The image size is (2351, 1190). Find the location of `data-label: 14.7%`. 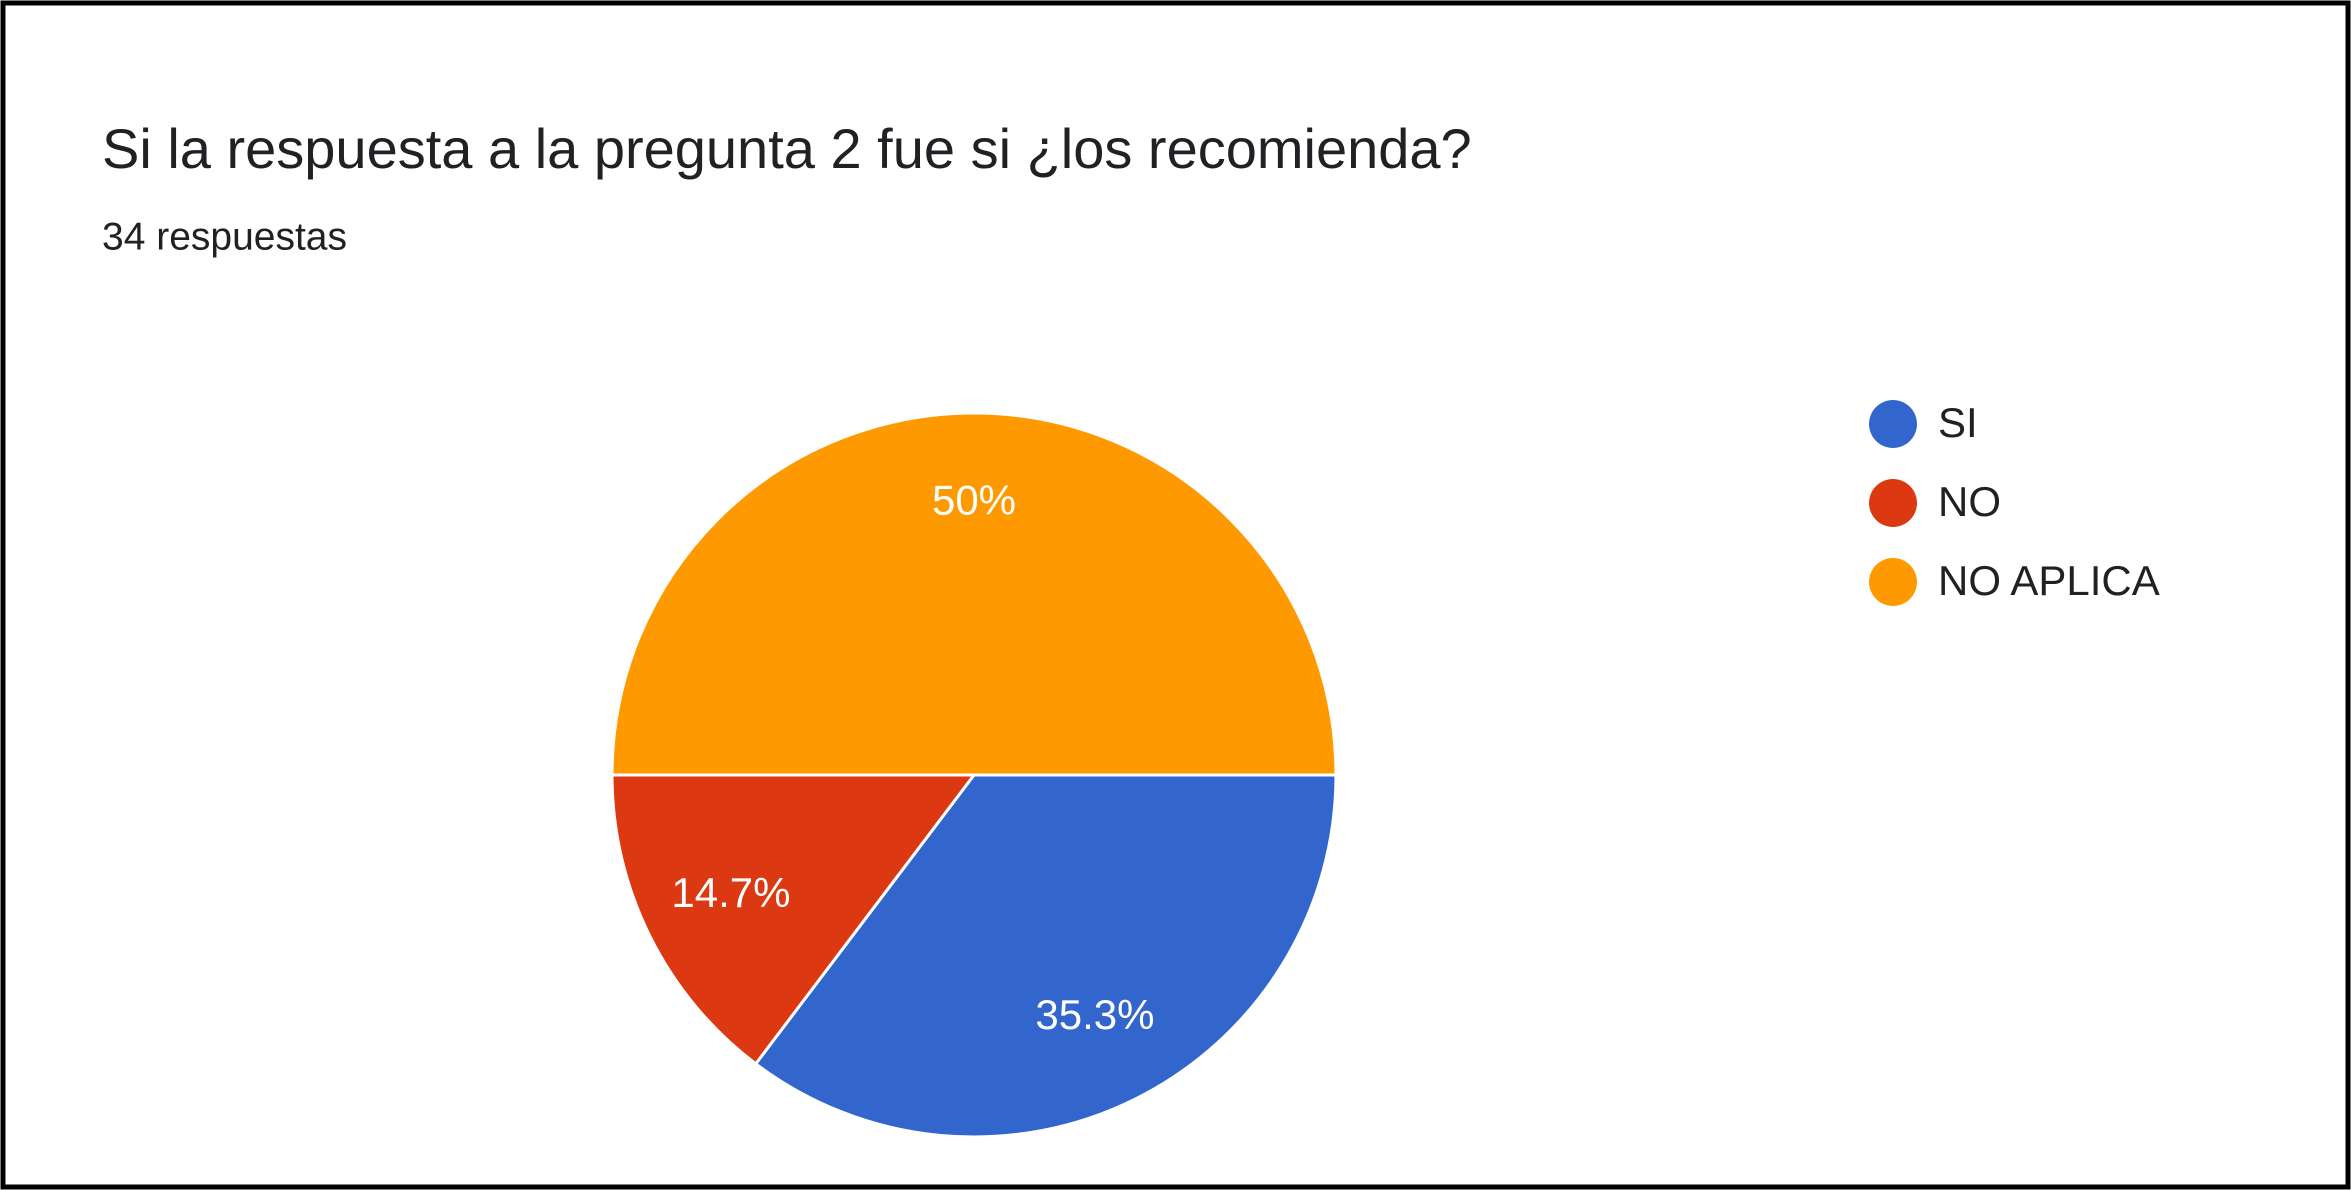

data-label: 14.7% is located at coordinates (730, 892).